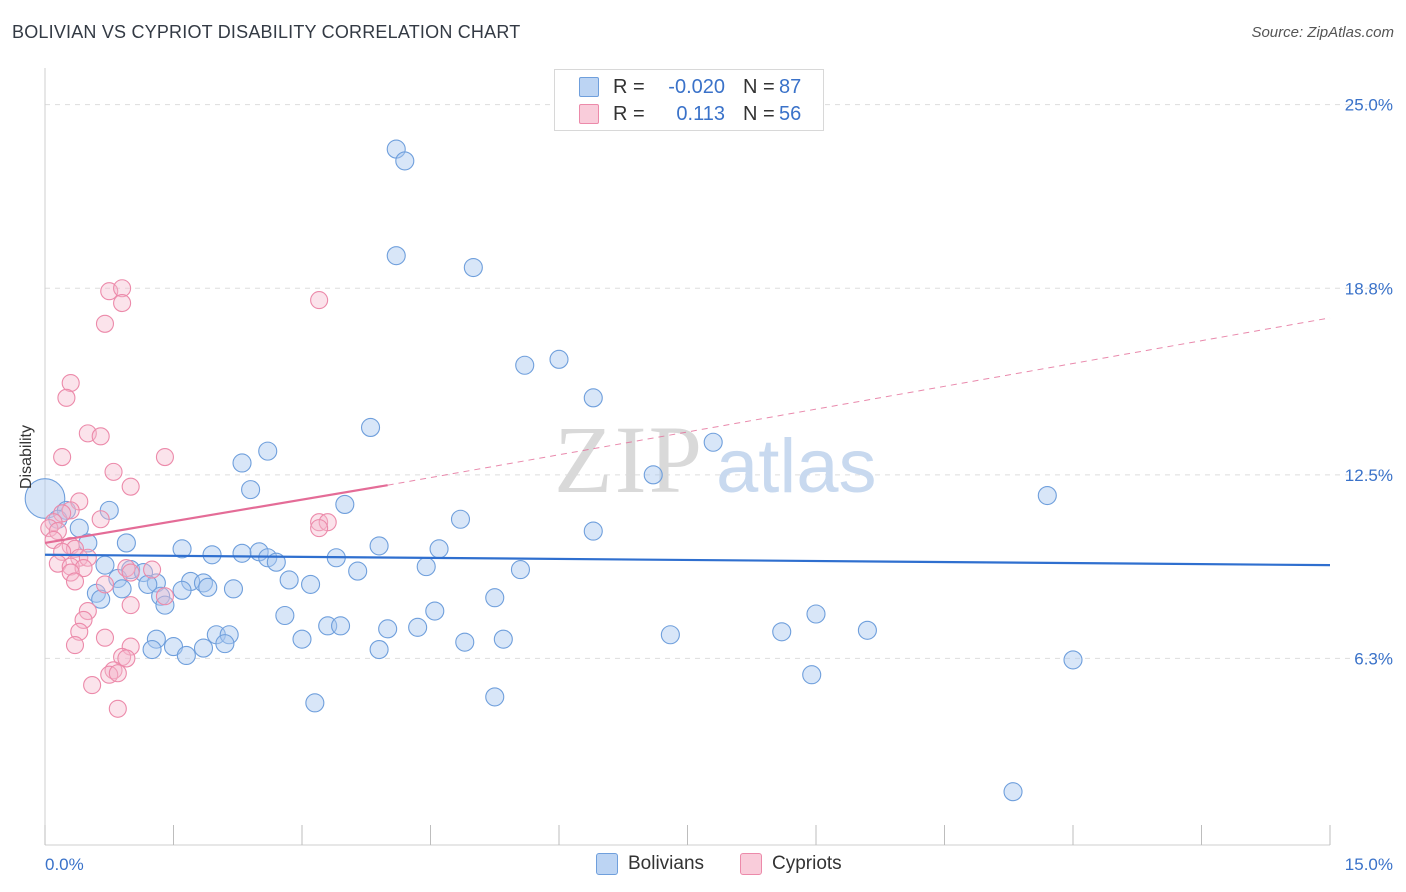 Image resolution: width=1406 pixels, height=892 pixels. What do you see at coordinates (188, 498) in the screenshot?
I see `cypriots-points` at bounding box center [188, 498].